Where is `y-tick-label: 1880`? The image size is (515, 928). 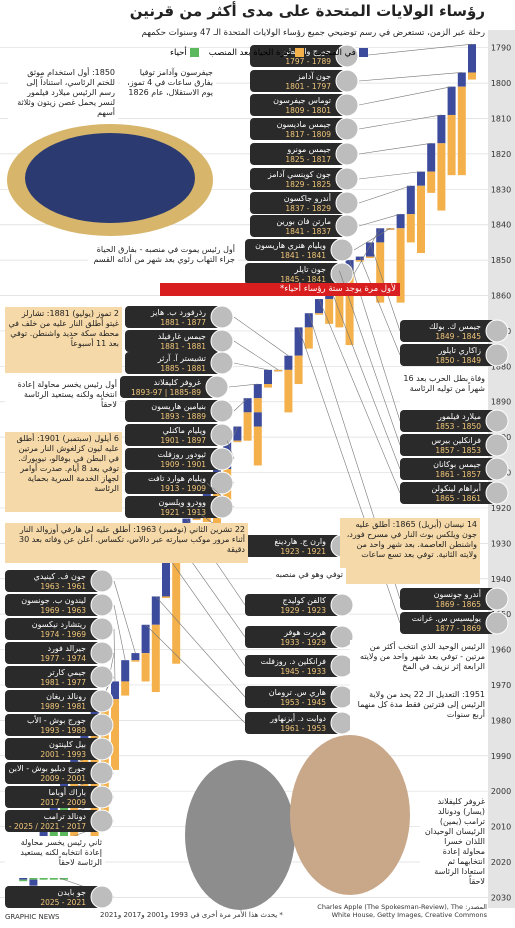 y-tick-label: 1880 is located at coordinates (501, 366).